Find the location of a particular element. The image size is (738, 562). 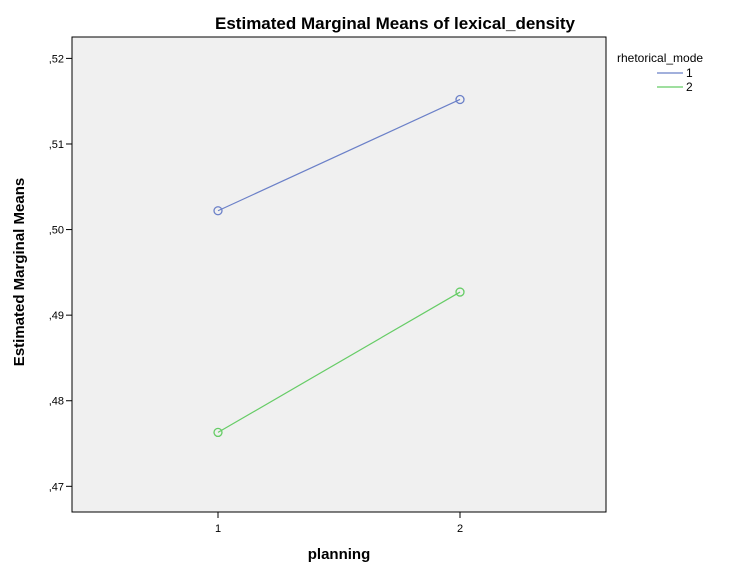

legend-label: 2 is located at coordinates (689, 87).